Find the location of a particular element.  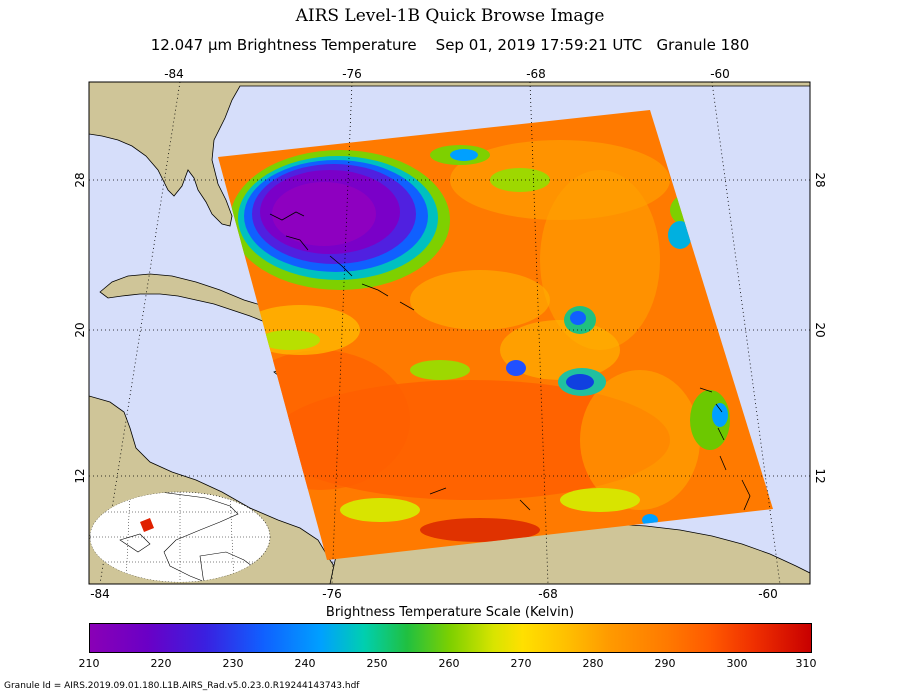

colorbar-tick-label: 230 is located at coordinates (233, 663).